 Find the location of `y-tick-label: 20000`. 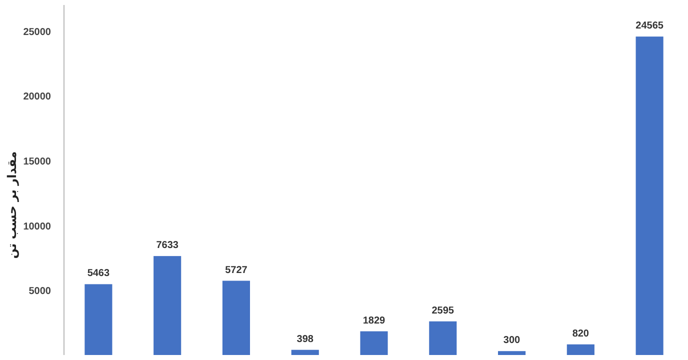

y-tick-label: 20000 is located at coordinates (37, 97).